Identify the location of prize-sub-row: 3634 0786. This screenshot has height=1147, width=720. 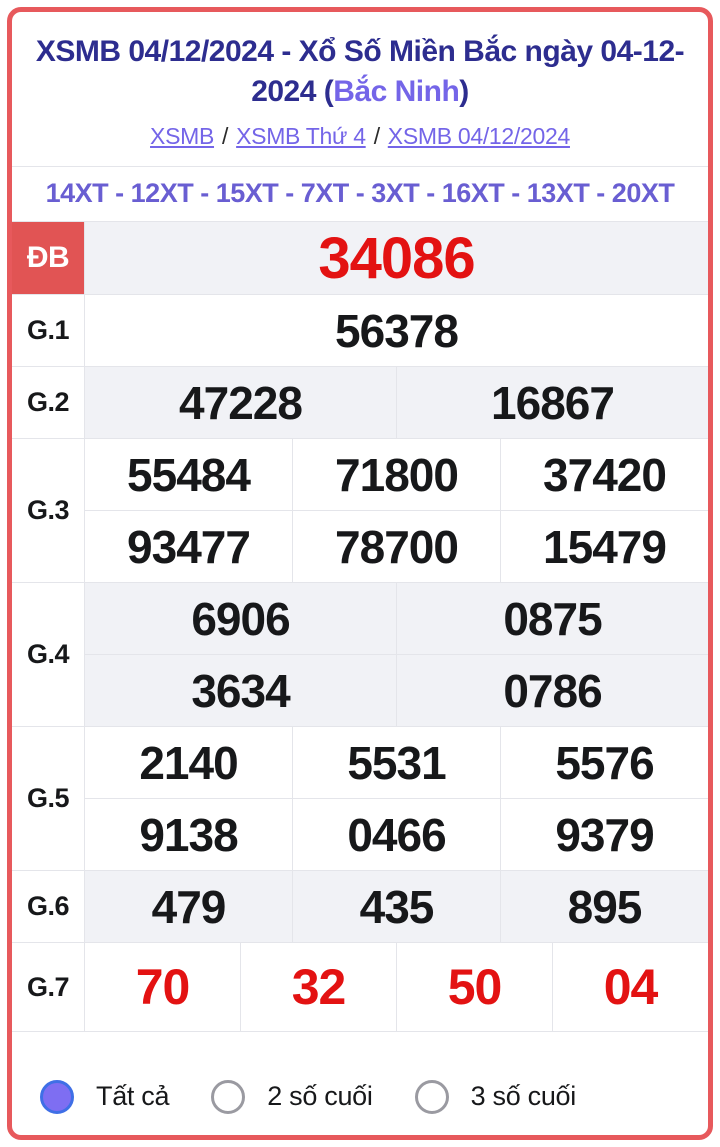
(396, 690).